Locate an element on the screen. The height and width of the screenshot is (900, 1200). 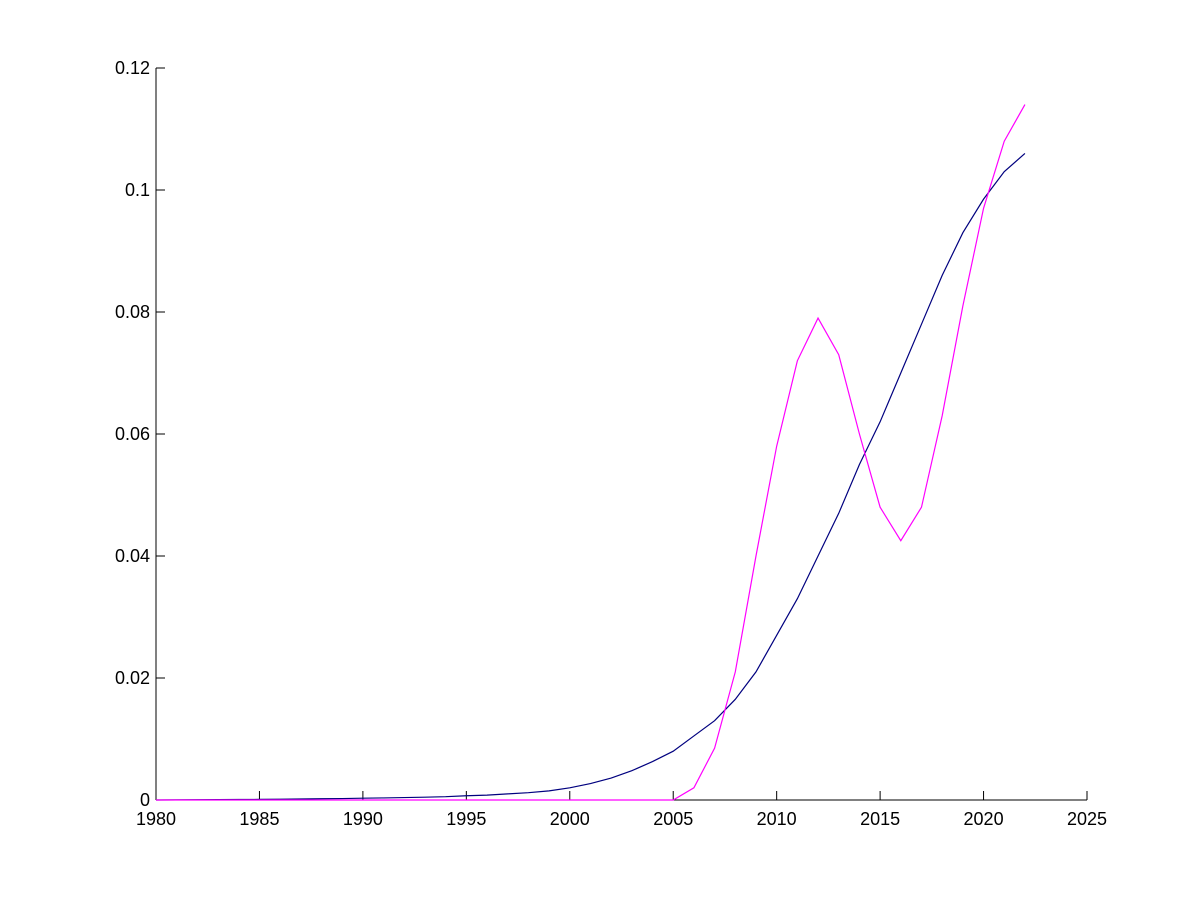
y-tick-label: 0.1 is located at coordinates (137, 190).